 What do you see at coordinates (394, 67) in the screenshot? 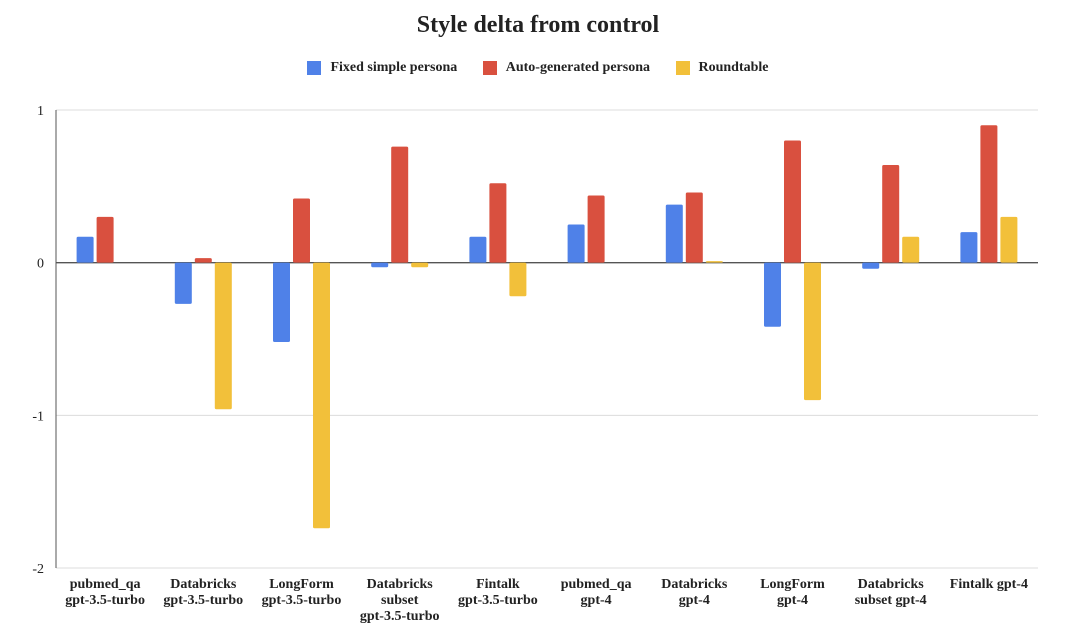
I see `legend-label-fixed: Fixed simple persona` at bounding box center [394, 67].